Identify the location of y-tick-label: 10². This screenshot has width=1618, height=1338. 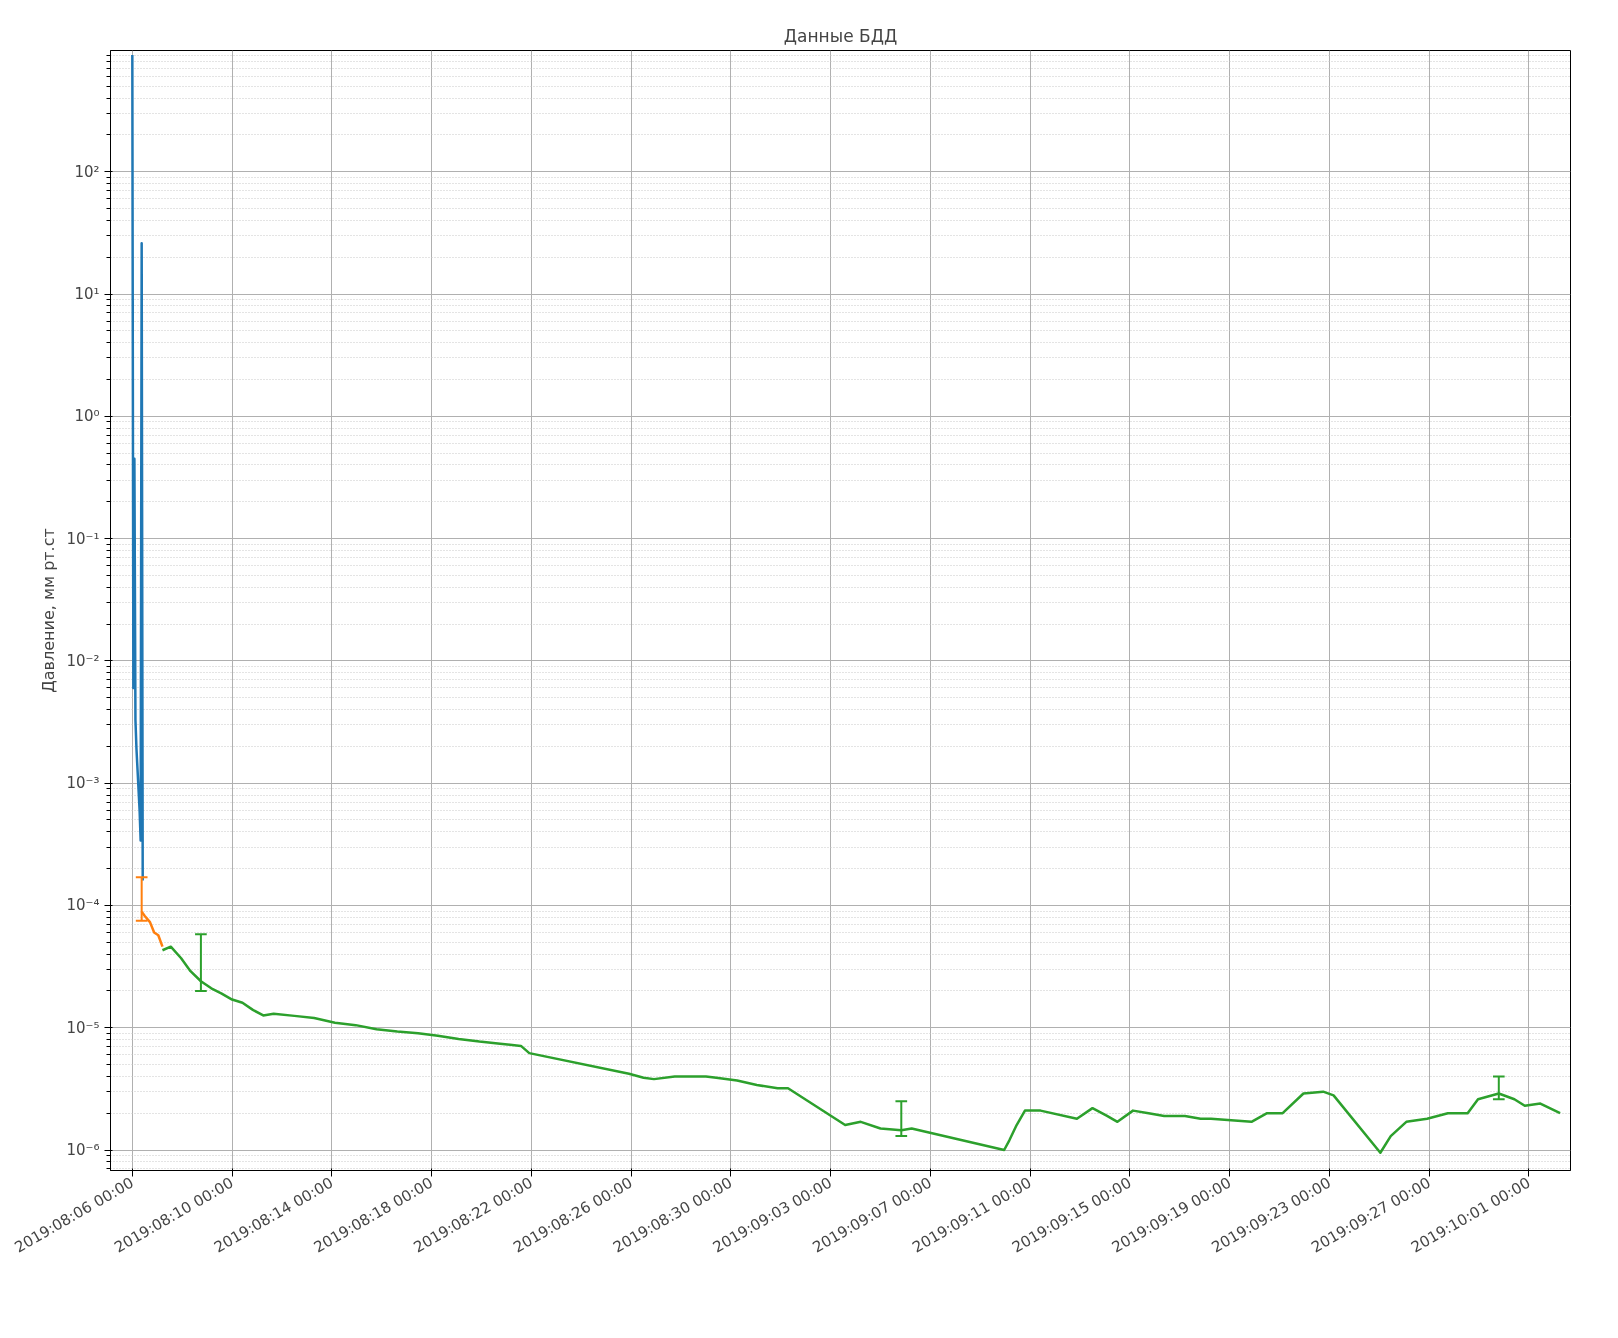
(87, 171).